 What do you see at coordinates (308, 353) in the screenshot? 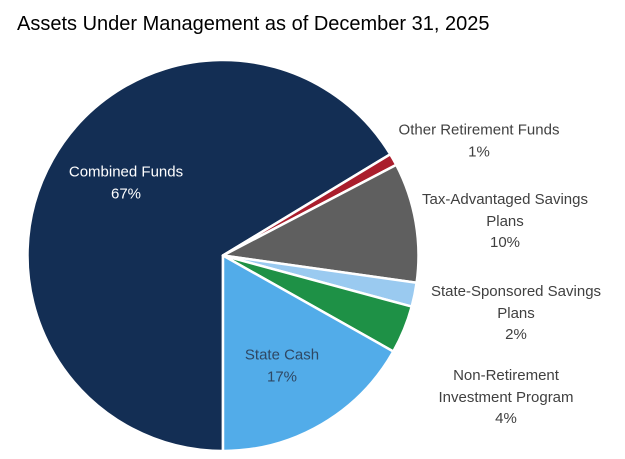
I see `pie-slice-state-cash` at bounding box center [308, 353].